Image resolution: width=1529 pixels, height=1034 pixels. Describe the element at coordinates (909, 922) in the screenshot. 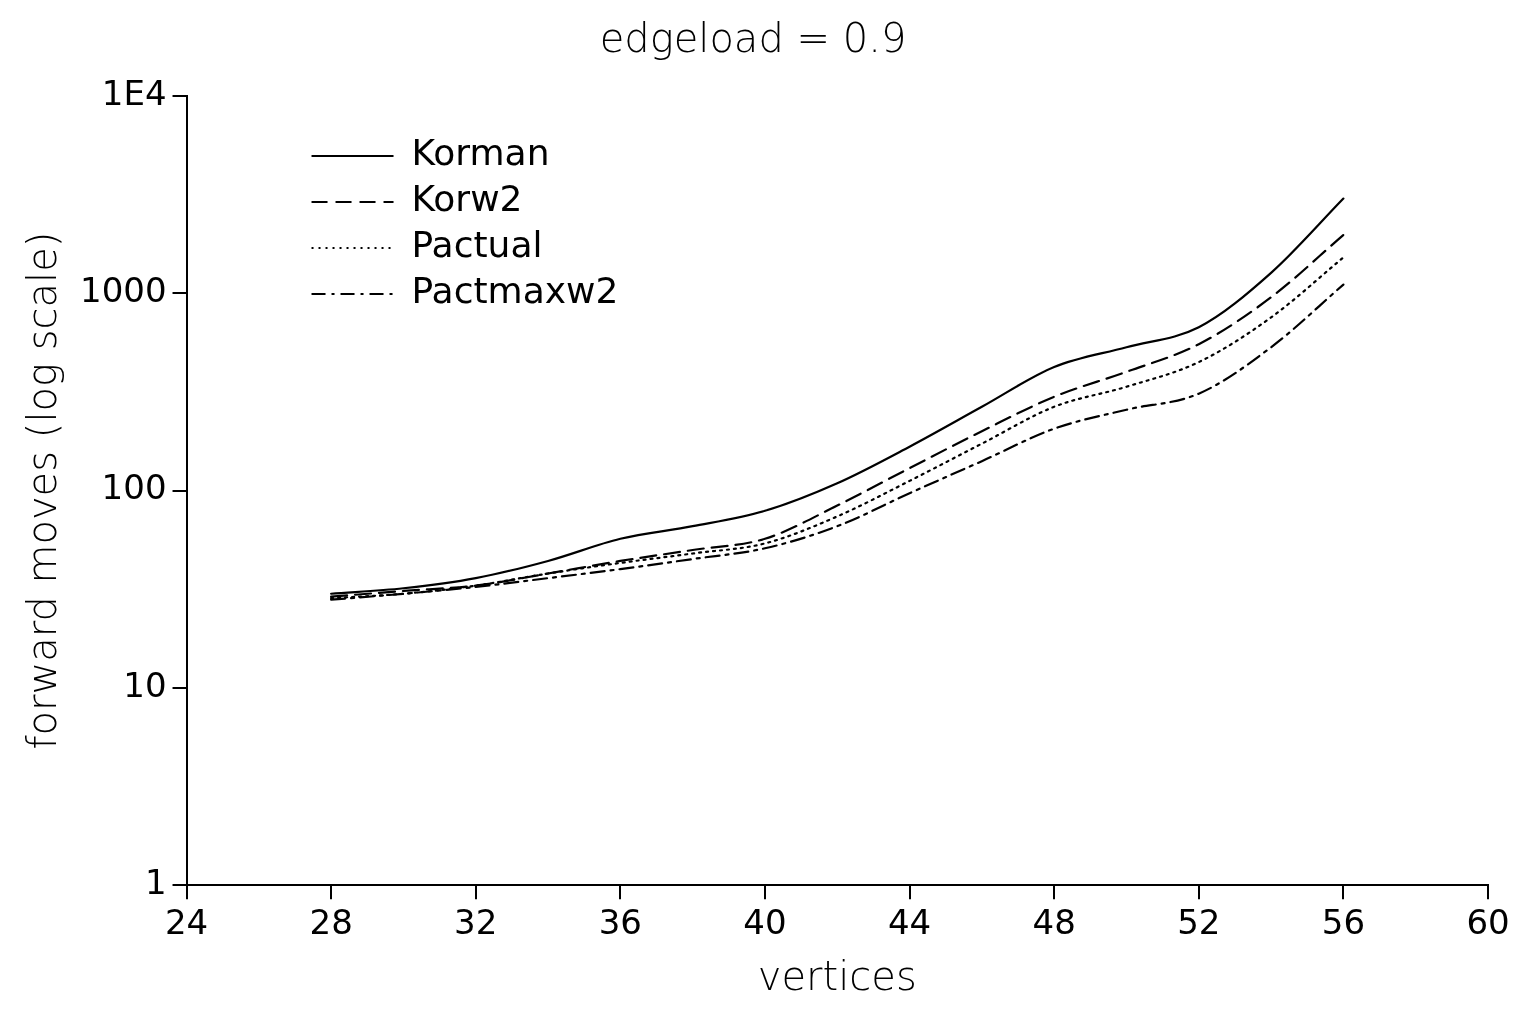

I see `x-tick-label: 44` at that location.